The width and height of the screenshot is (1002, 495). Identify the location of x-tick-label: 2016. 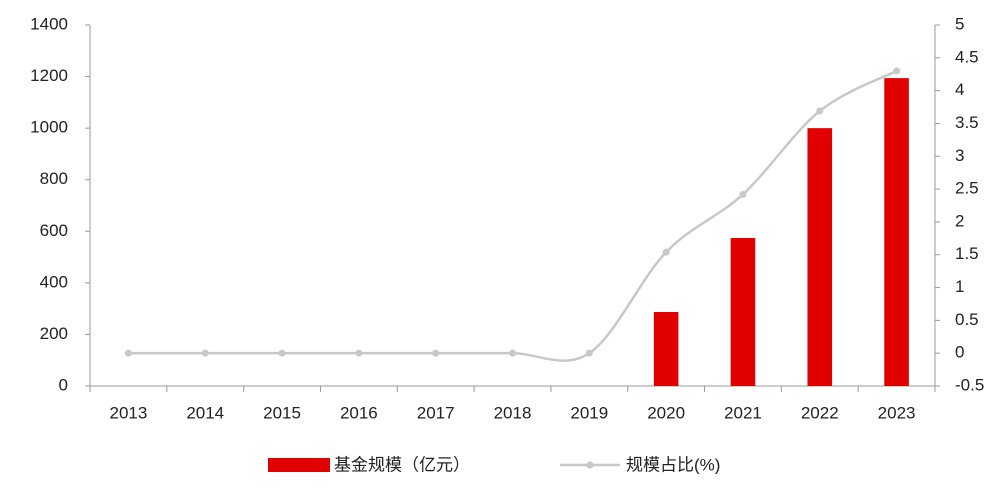
(359, 412).